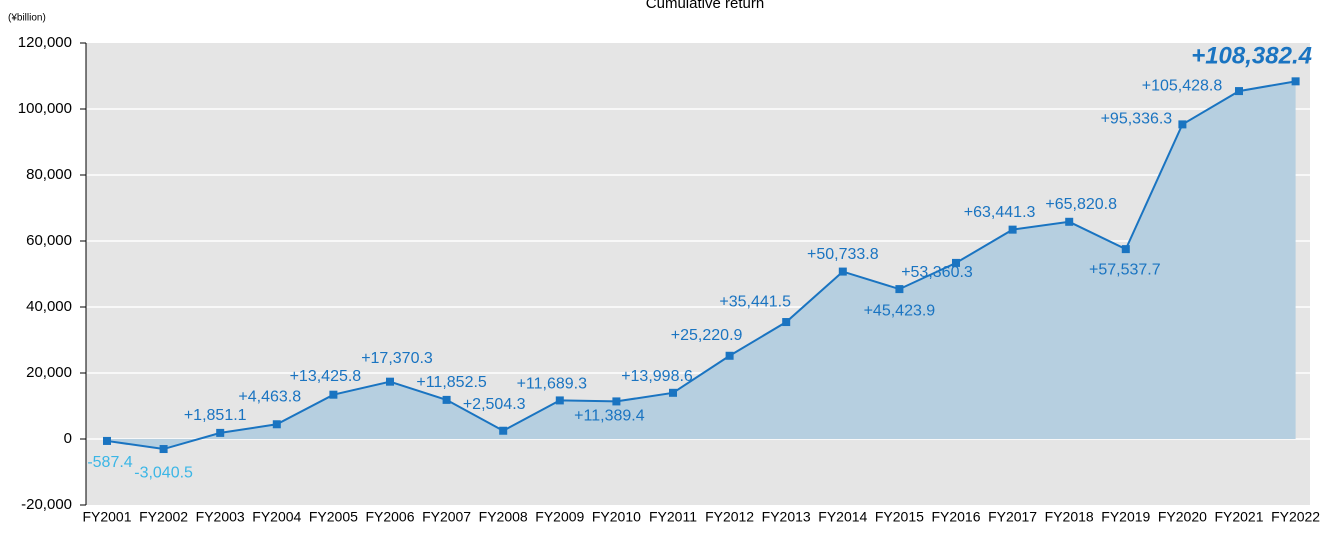 This screenshot has width=1324, height=533. What do you see at coordinates (1125, 269) in the screenshot?
I see `data-label: +57,537.7` at bounding box center [1125, 269].